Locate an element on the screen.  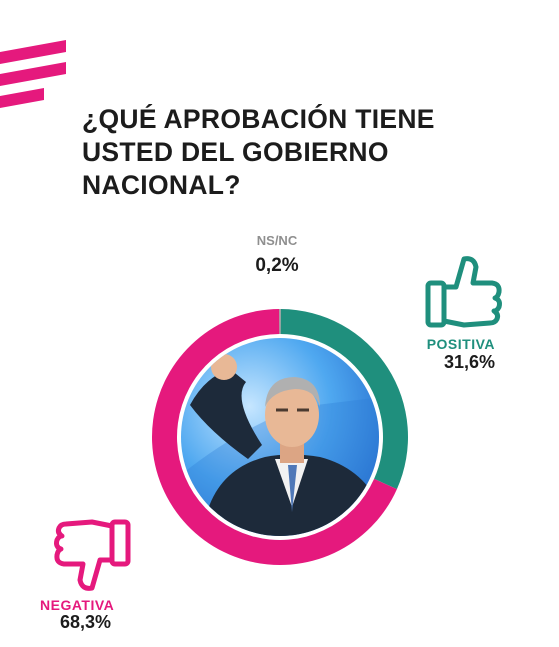
negative-value: 68,3% is located at coordinates (86, 622).